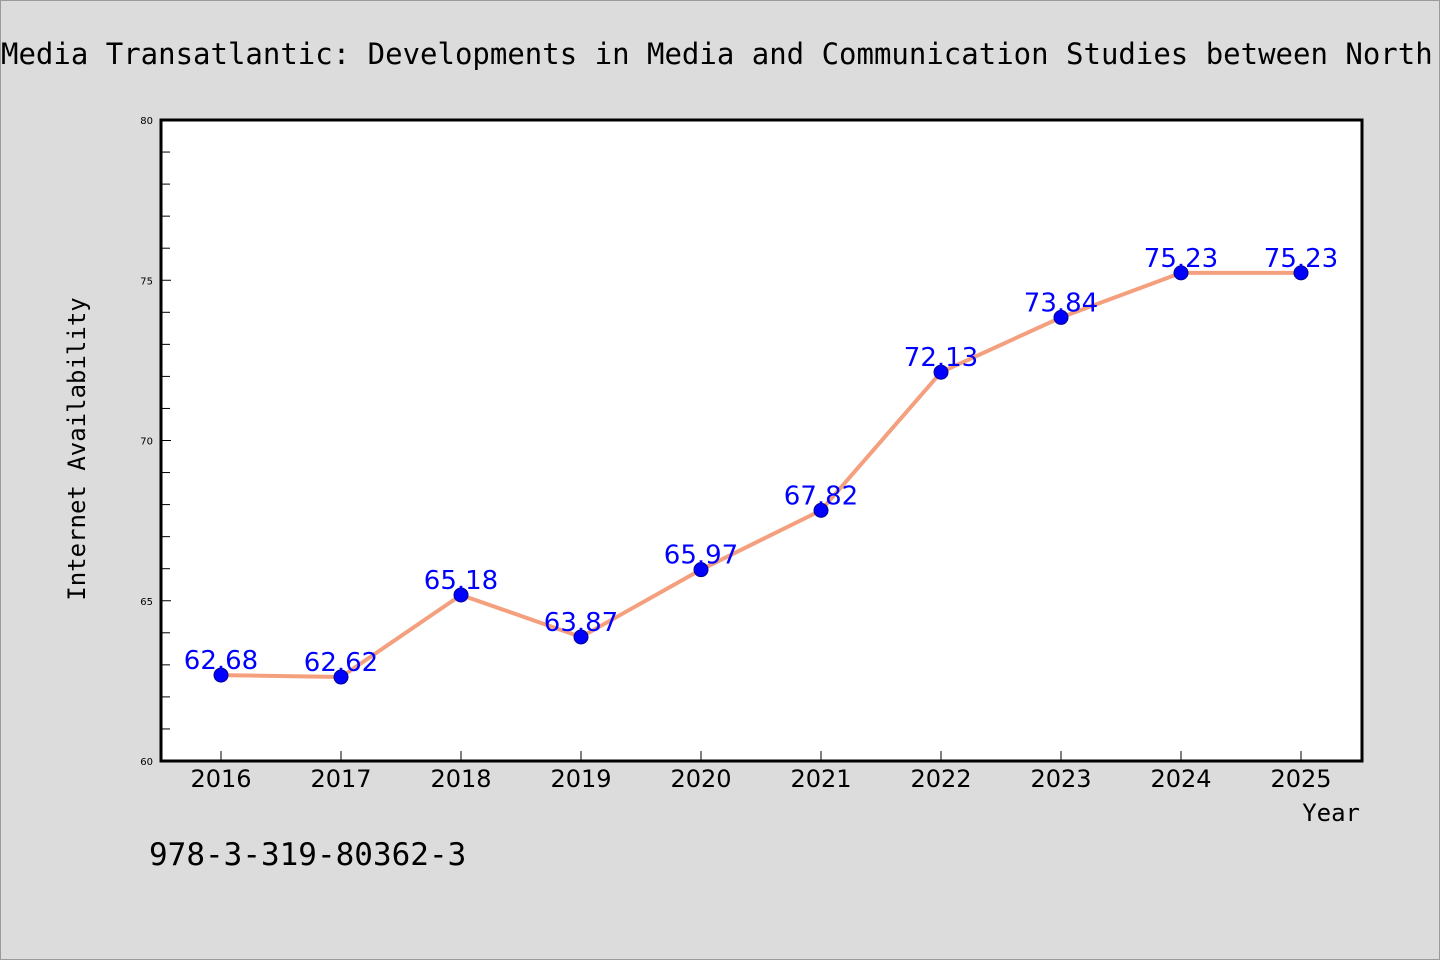  Describe the element at coordinates (146, 121) in the screenshot. I see `y-tick-label: 80` at that location.